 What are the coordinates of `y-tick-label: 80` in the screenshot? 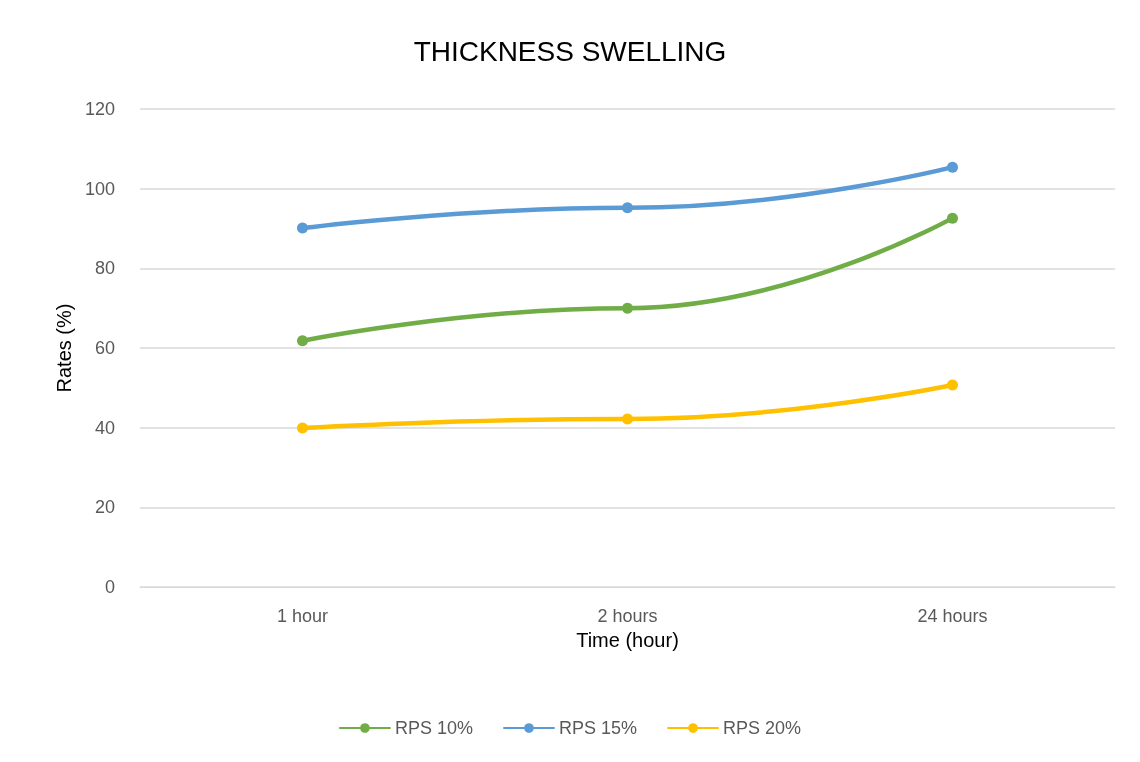 It's located at (104, 268).